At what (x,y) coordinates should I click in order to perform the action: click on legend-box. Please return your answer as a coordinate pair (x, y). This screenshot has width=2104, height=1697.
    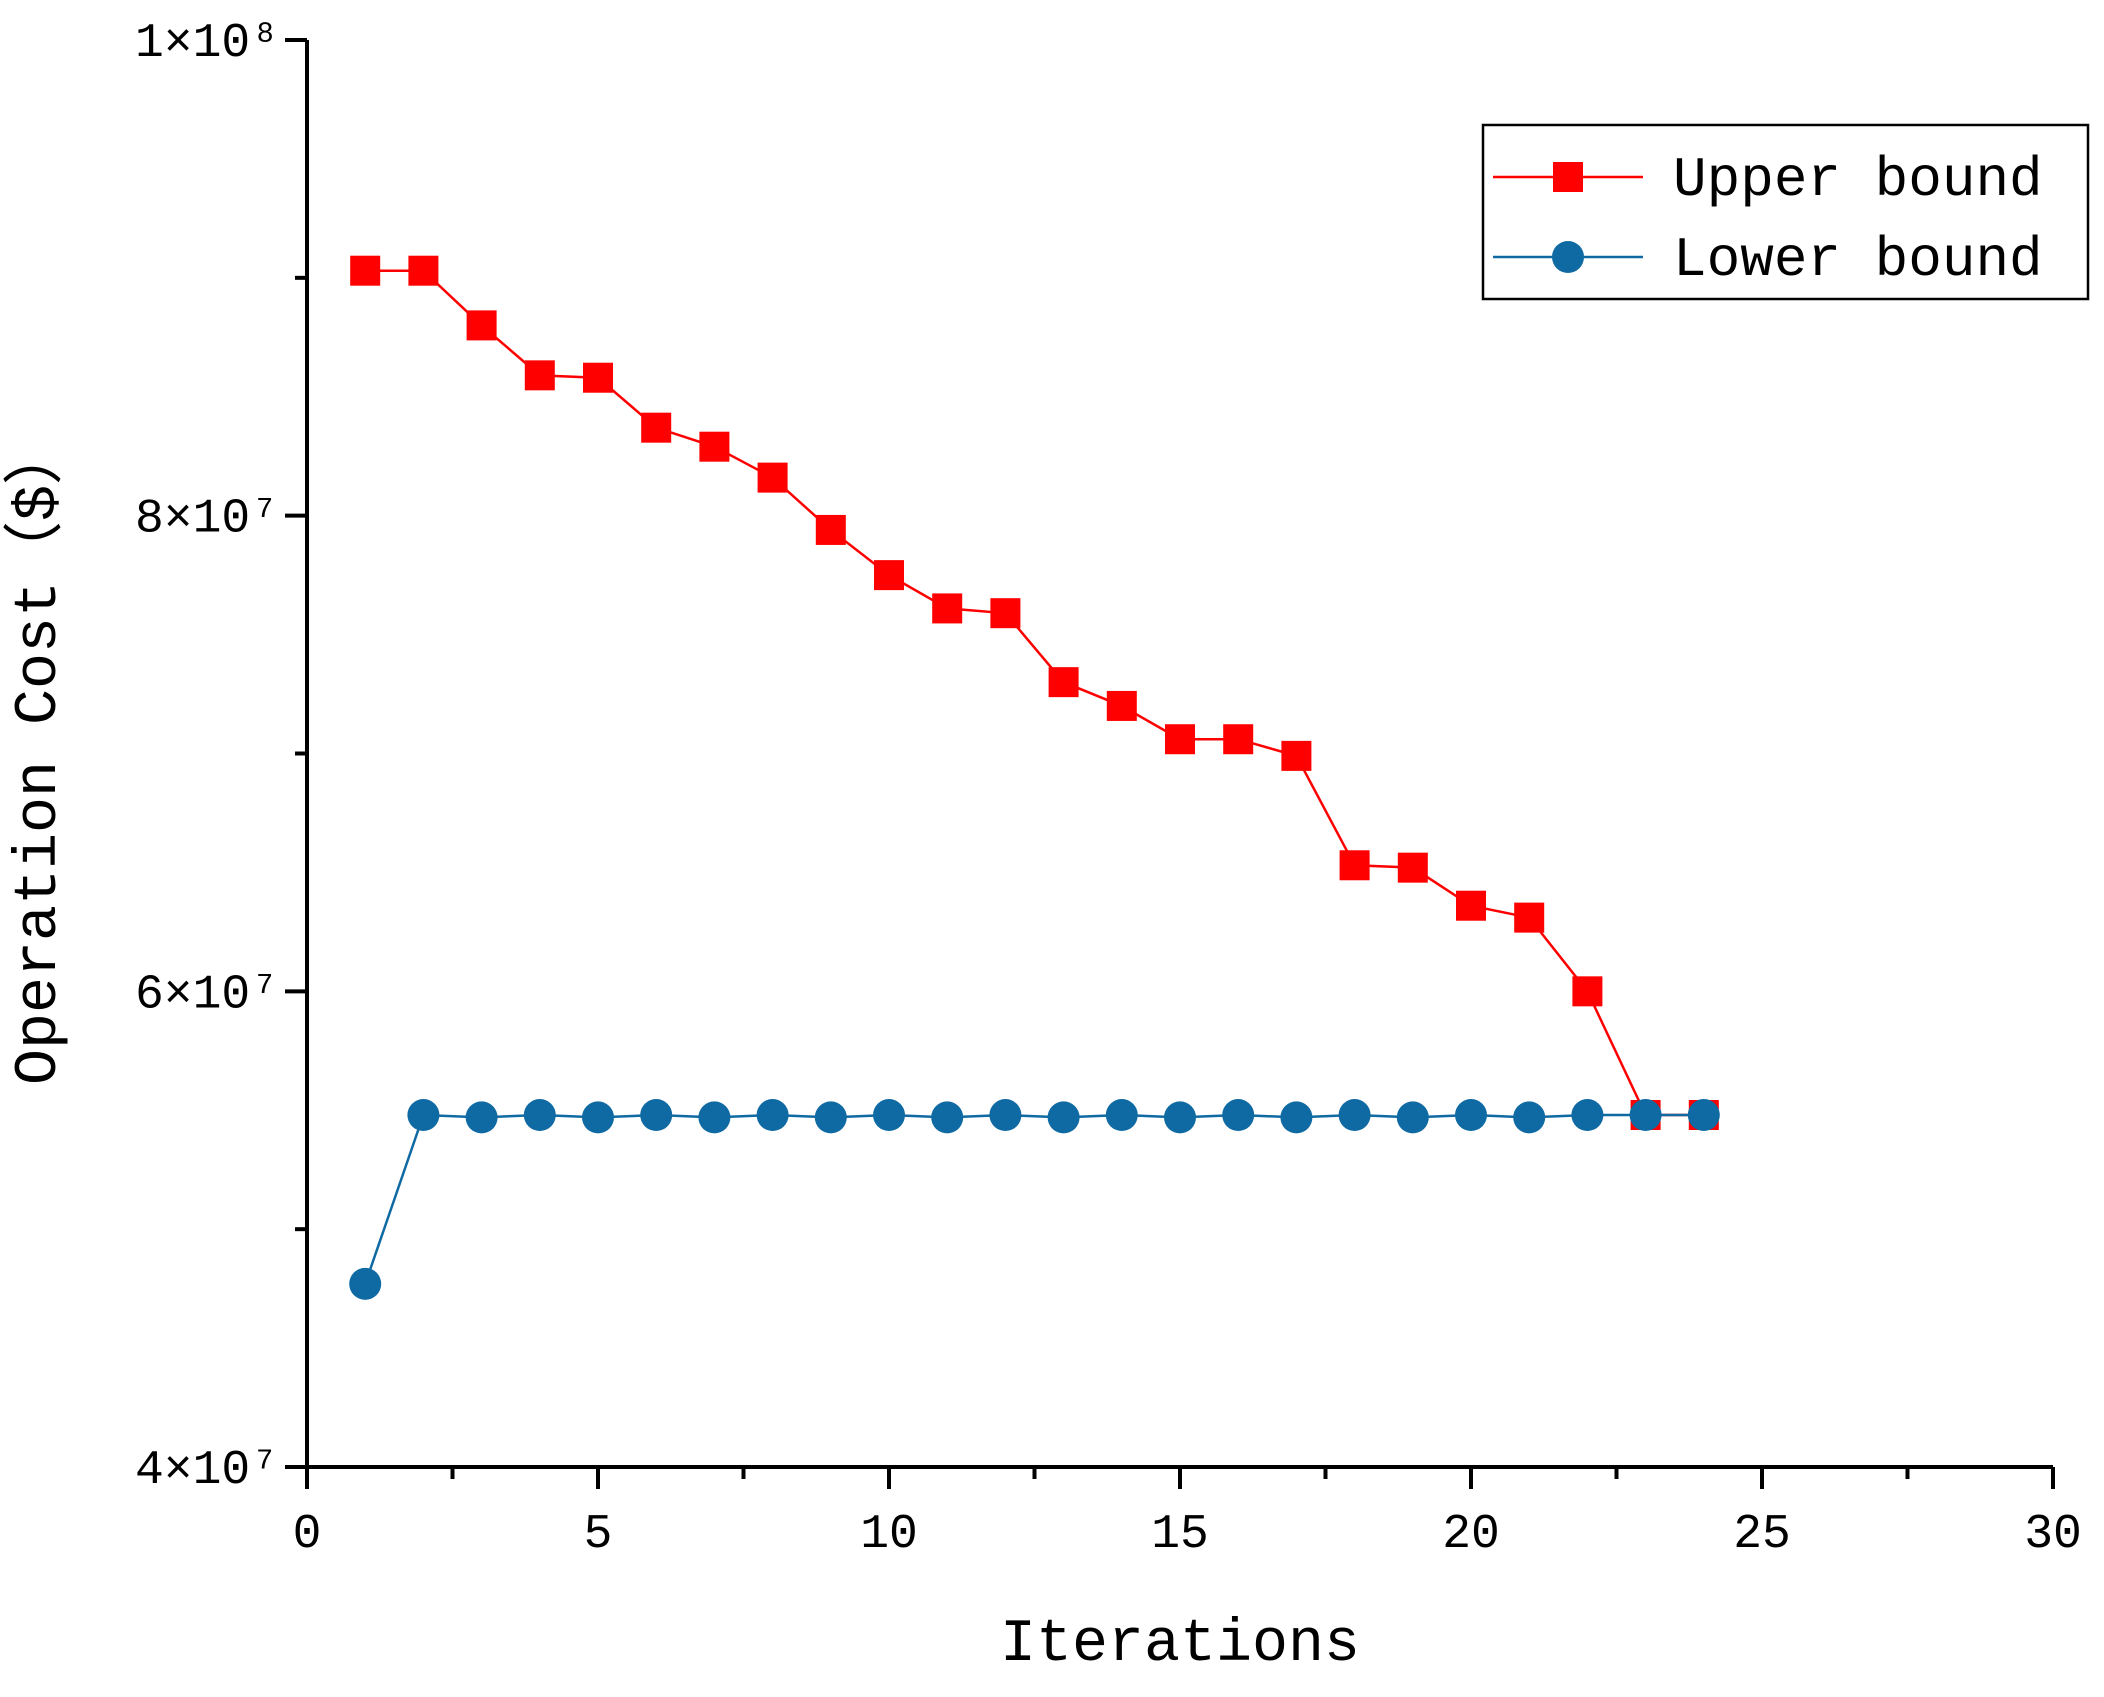
    Looking at the image, I should click on (1785, 212).